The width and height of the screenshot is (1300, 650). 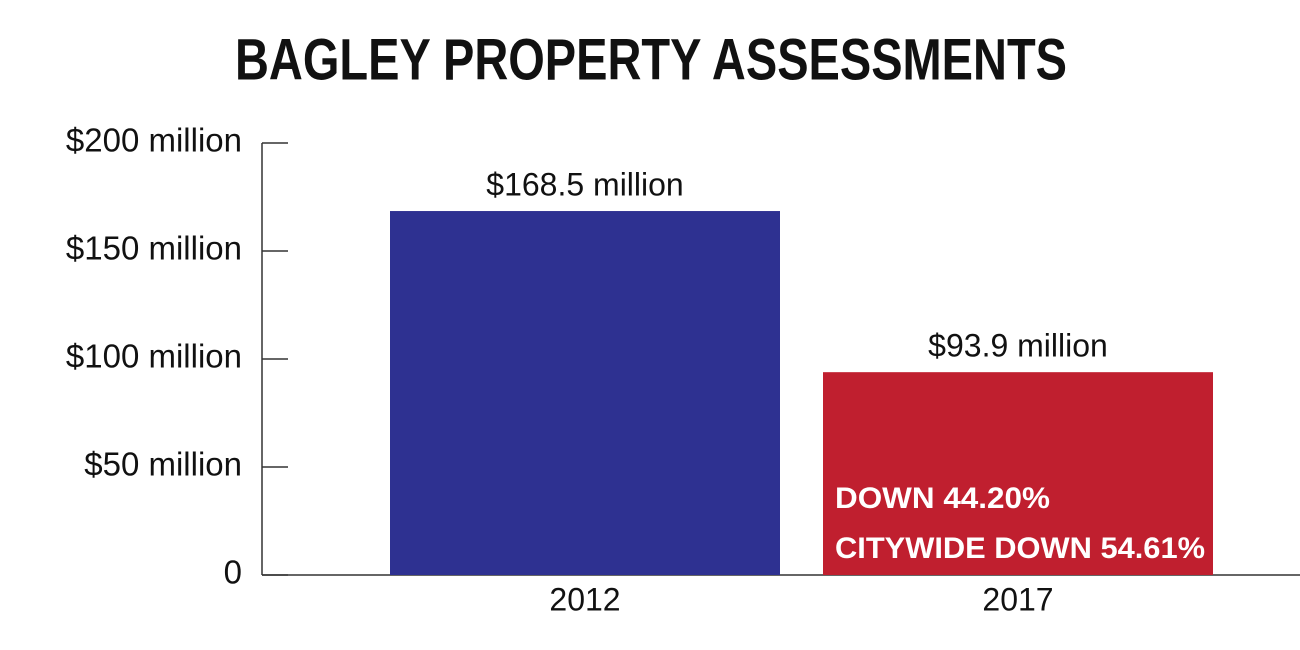 I want to click on y-tick-label: 0, so click(x=233, y=572).